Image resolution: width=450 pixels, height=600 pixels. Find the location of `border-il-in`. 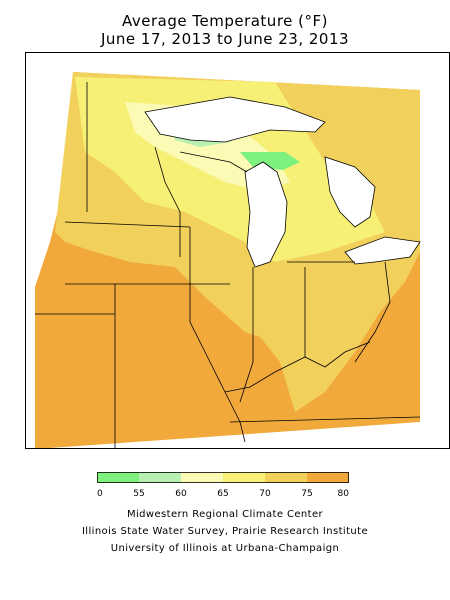

border-il-in is located at coordinates (246, 335).